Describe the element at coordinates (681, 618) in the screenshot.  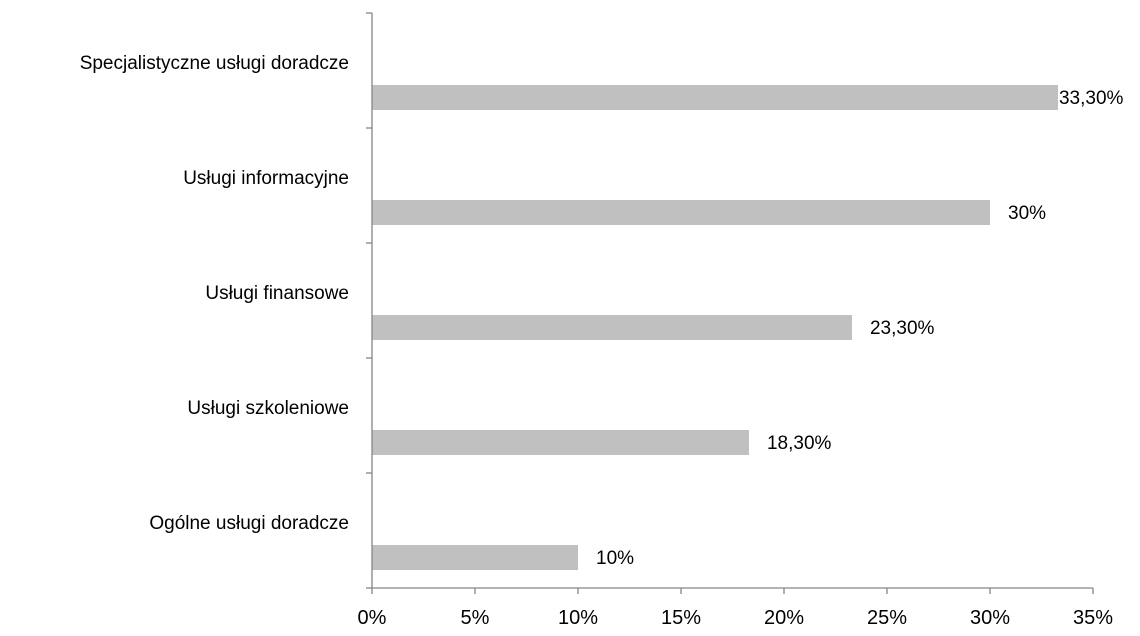
I see `x-tick-label: 15%` at that location.